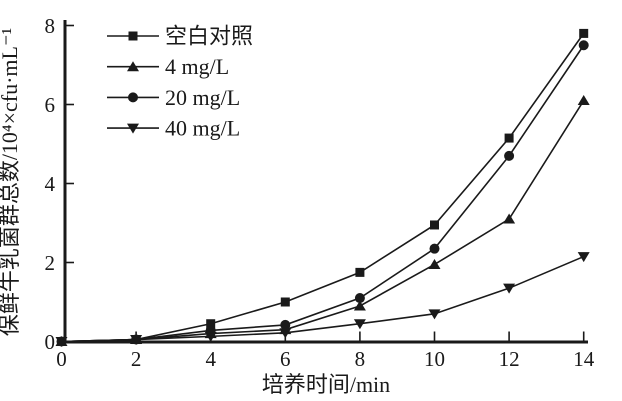 The image size is (622, 401). Describe the element at coordinates (210, 359) in the screenshot. I see `x-tick-label: 4` at that location.